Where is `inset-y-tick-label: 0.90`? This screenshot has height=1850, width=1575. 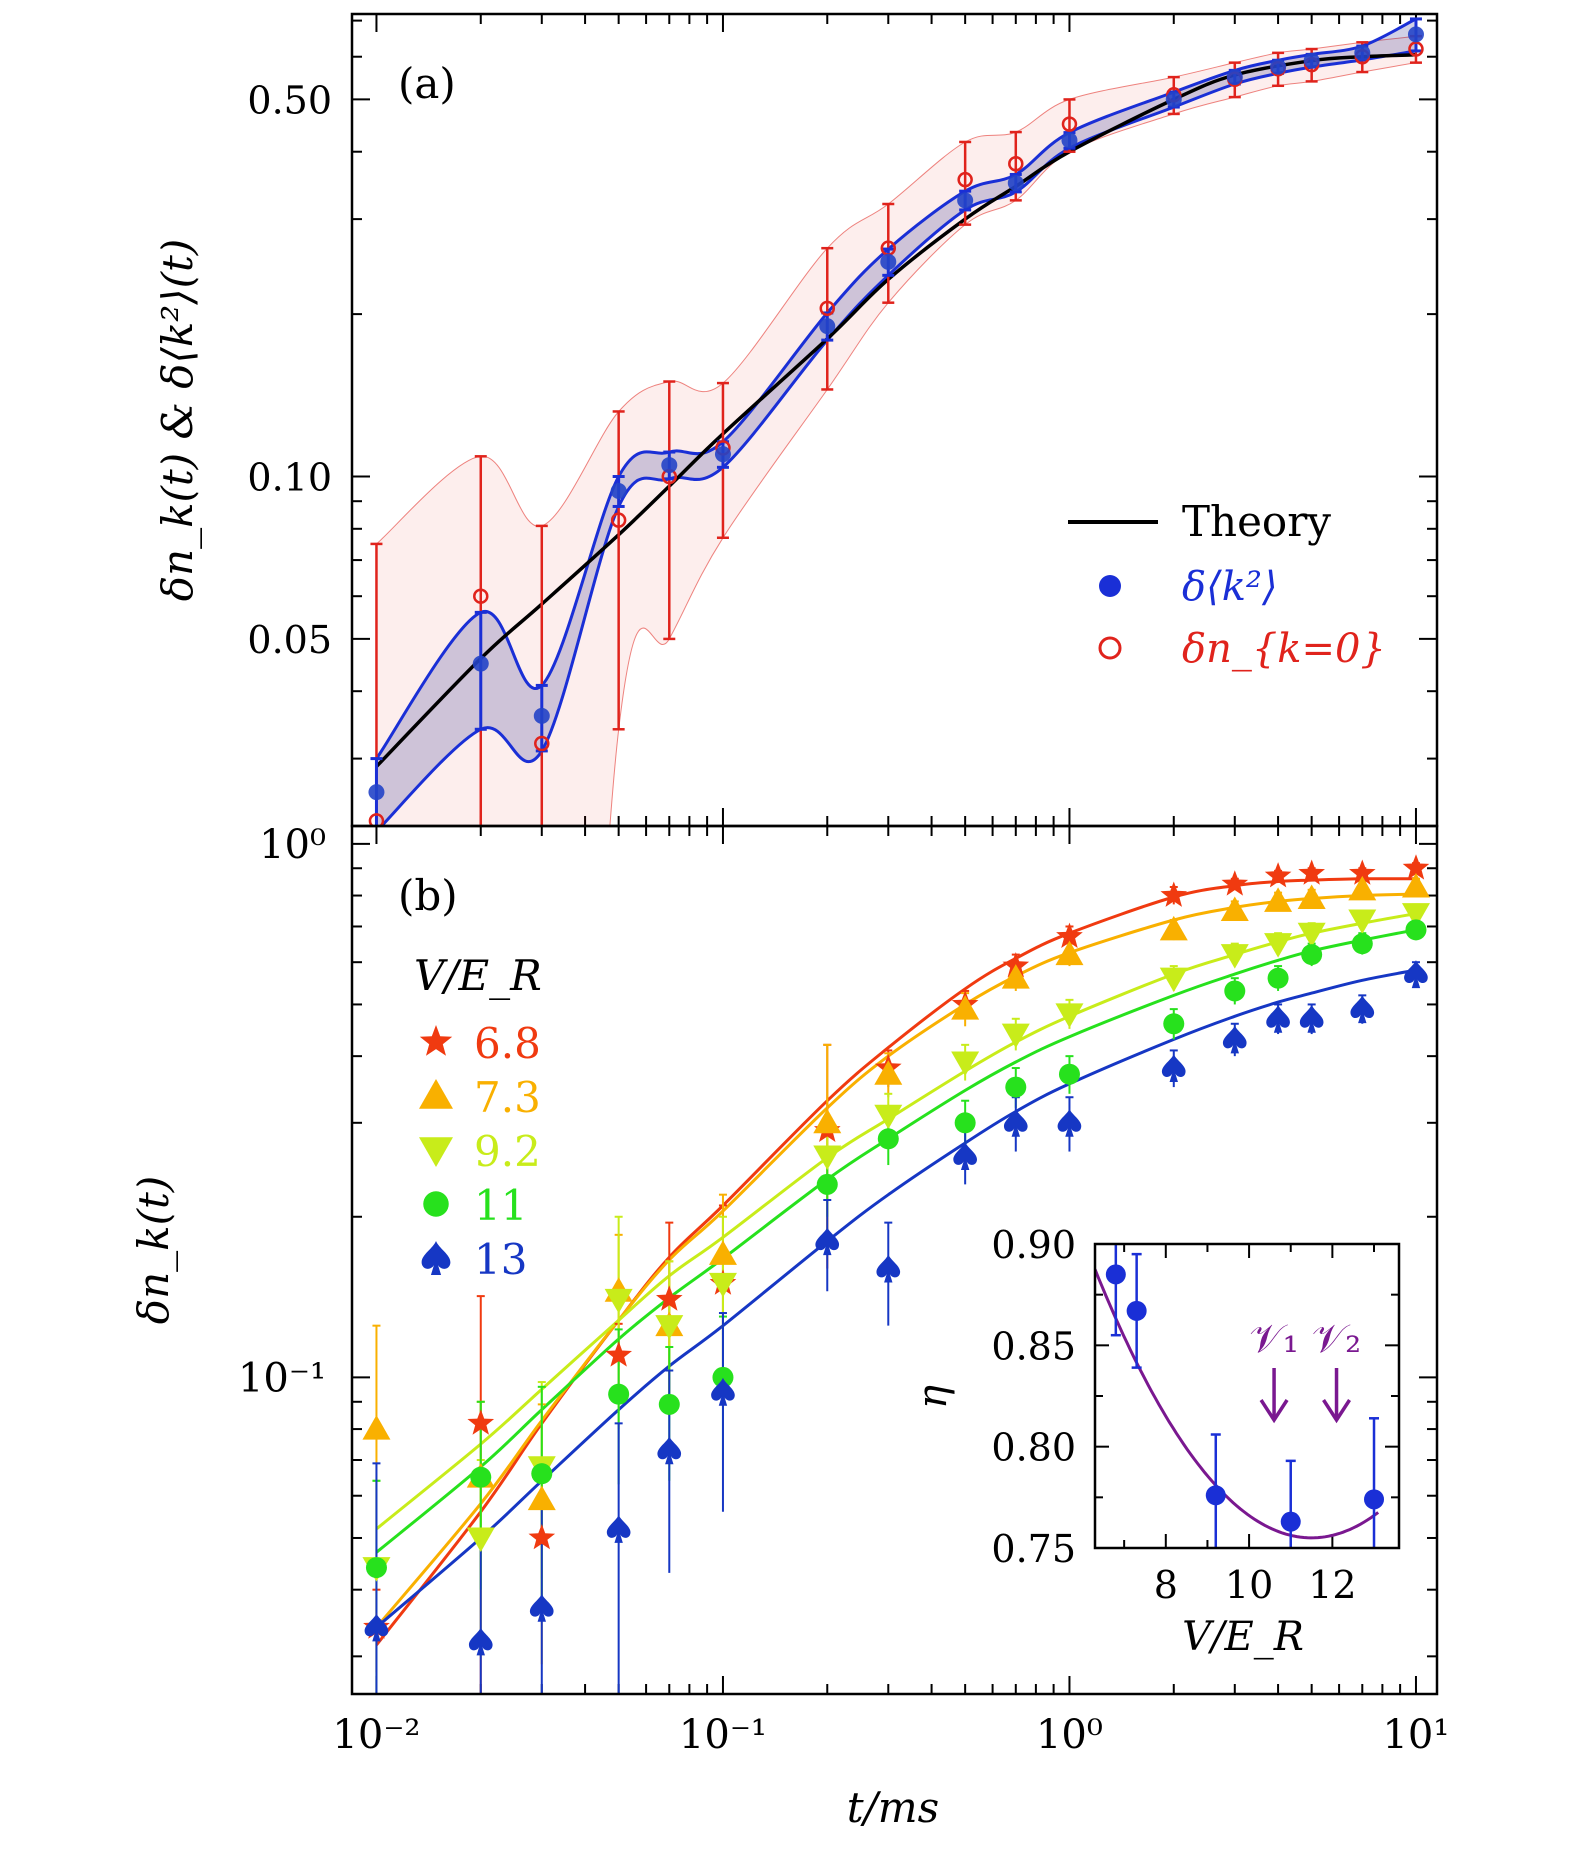
inset-y-tick-label: 0.90 is located at coordinates (1033, 1245).